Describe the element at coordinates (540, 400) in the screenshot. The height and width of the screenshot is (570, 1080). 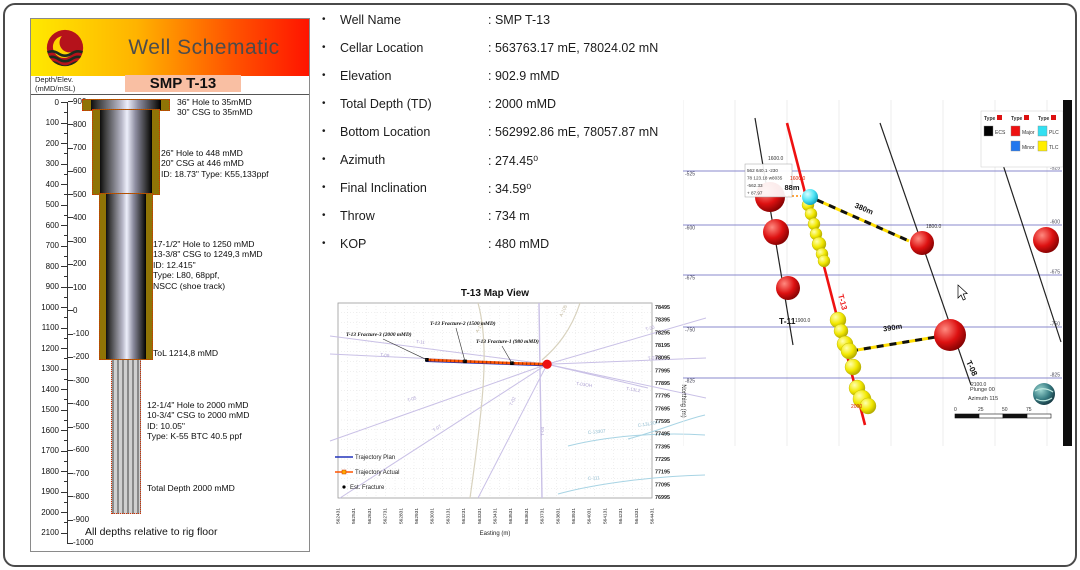
I see `offset-well-line-t04` at that location.